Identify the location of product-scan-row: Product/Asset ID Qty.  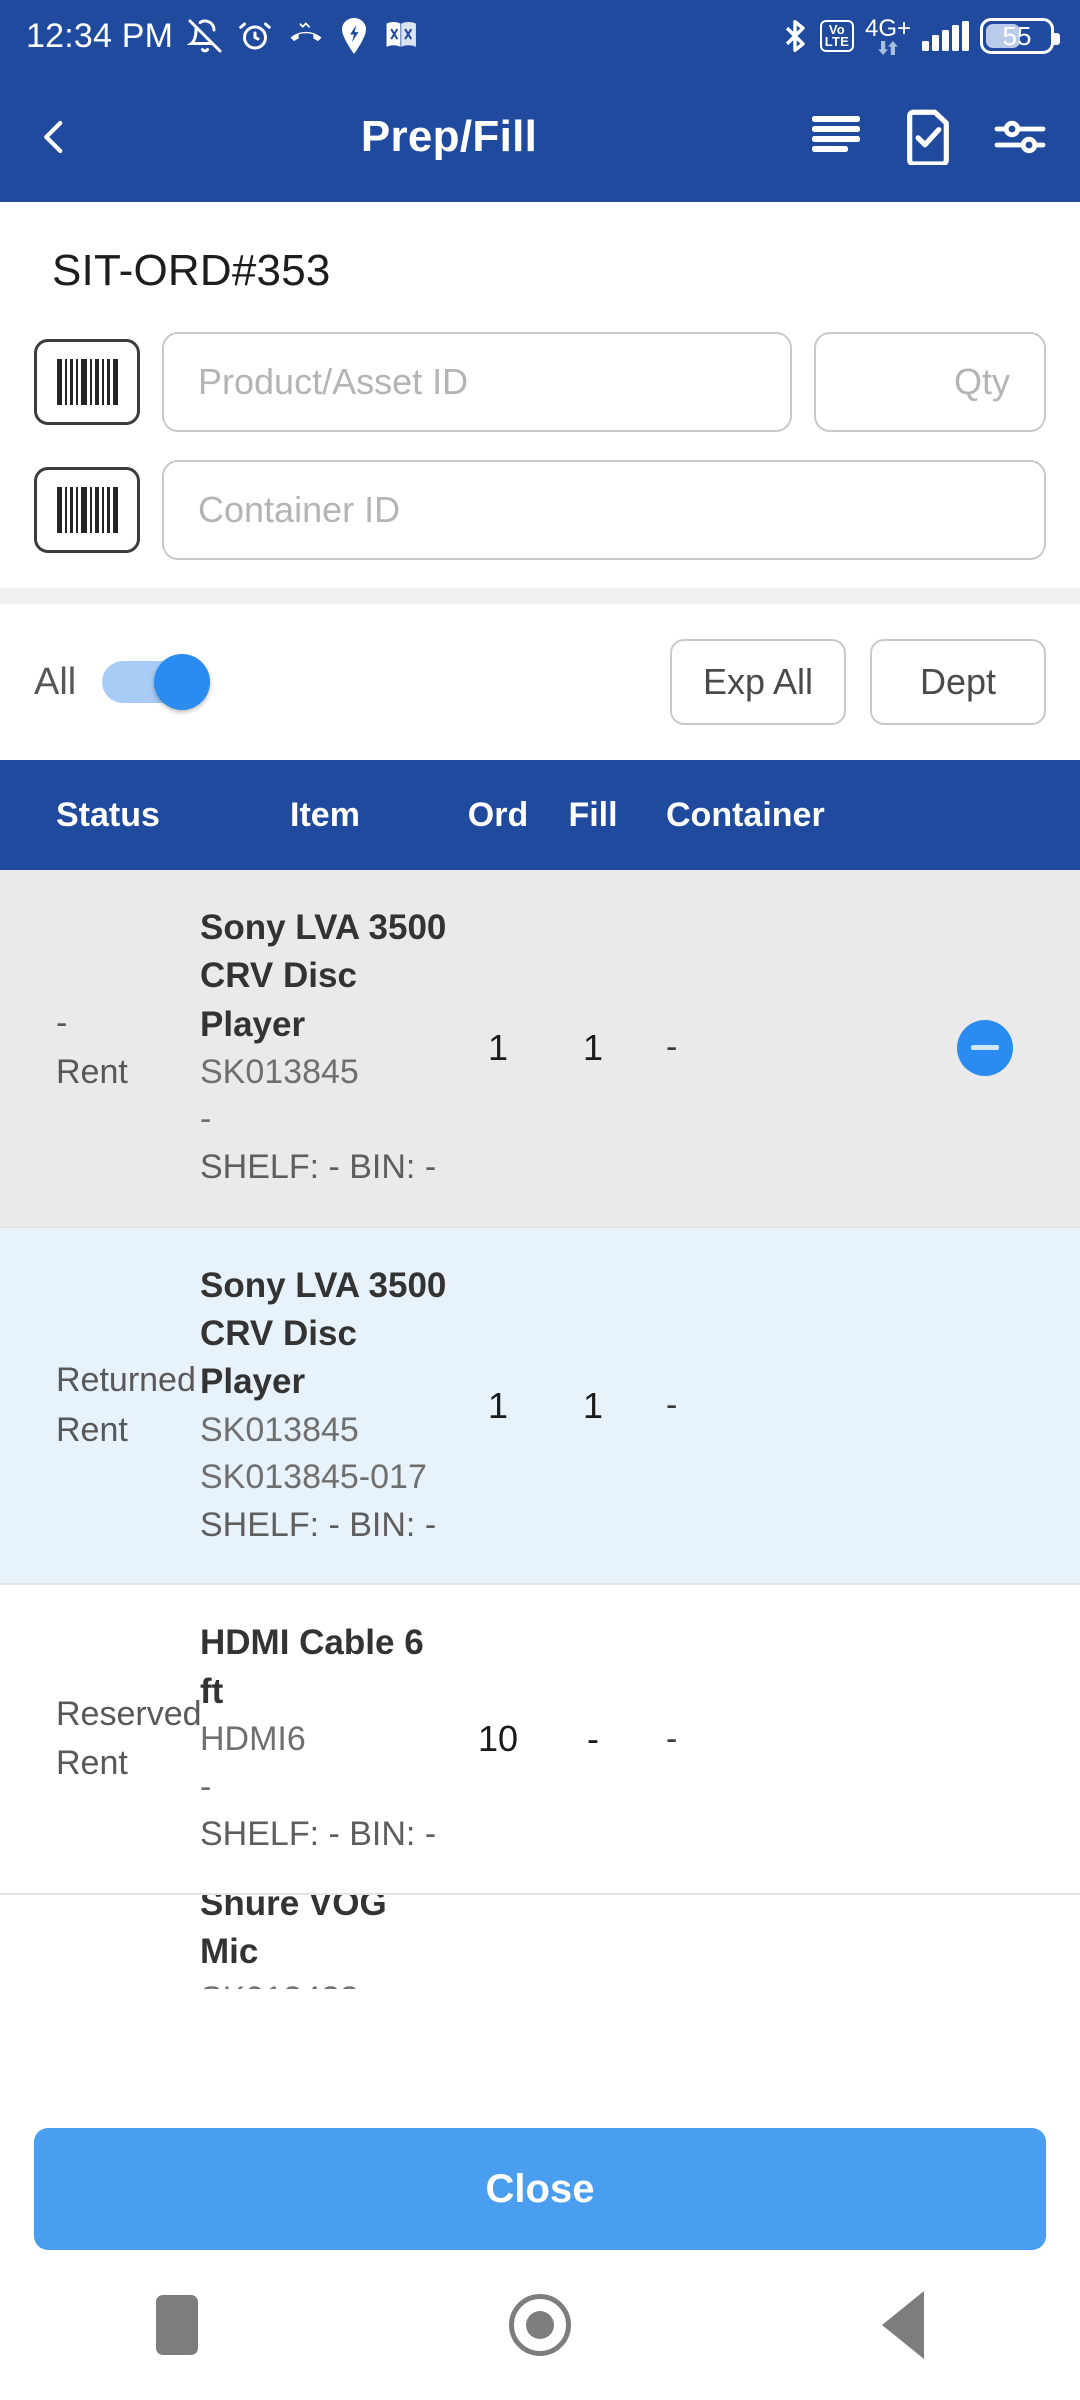
(540, 382).